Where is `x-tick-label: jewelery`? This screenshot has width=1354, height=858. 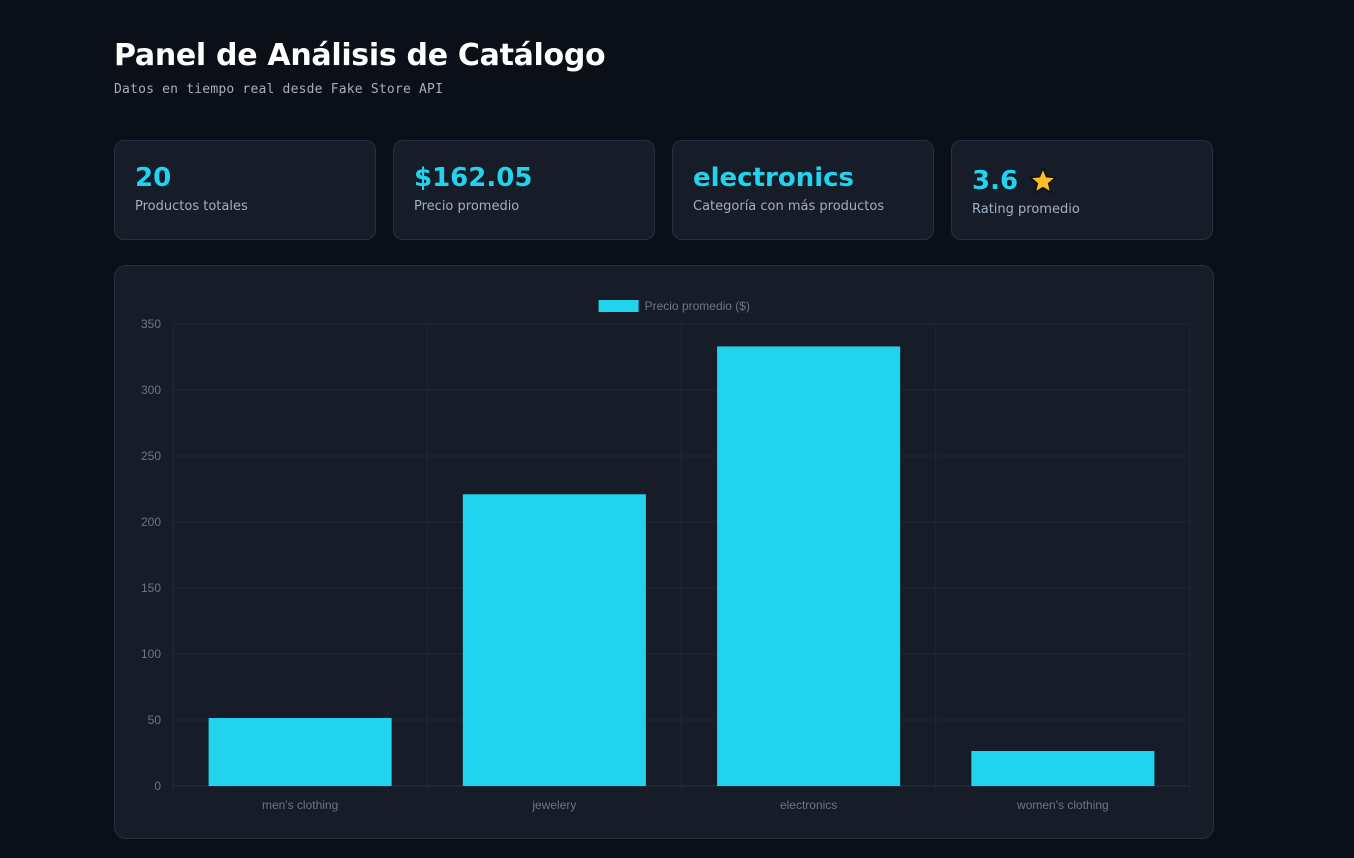
x-tick-label: jewelery is located at coordinates (553, 805).